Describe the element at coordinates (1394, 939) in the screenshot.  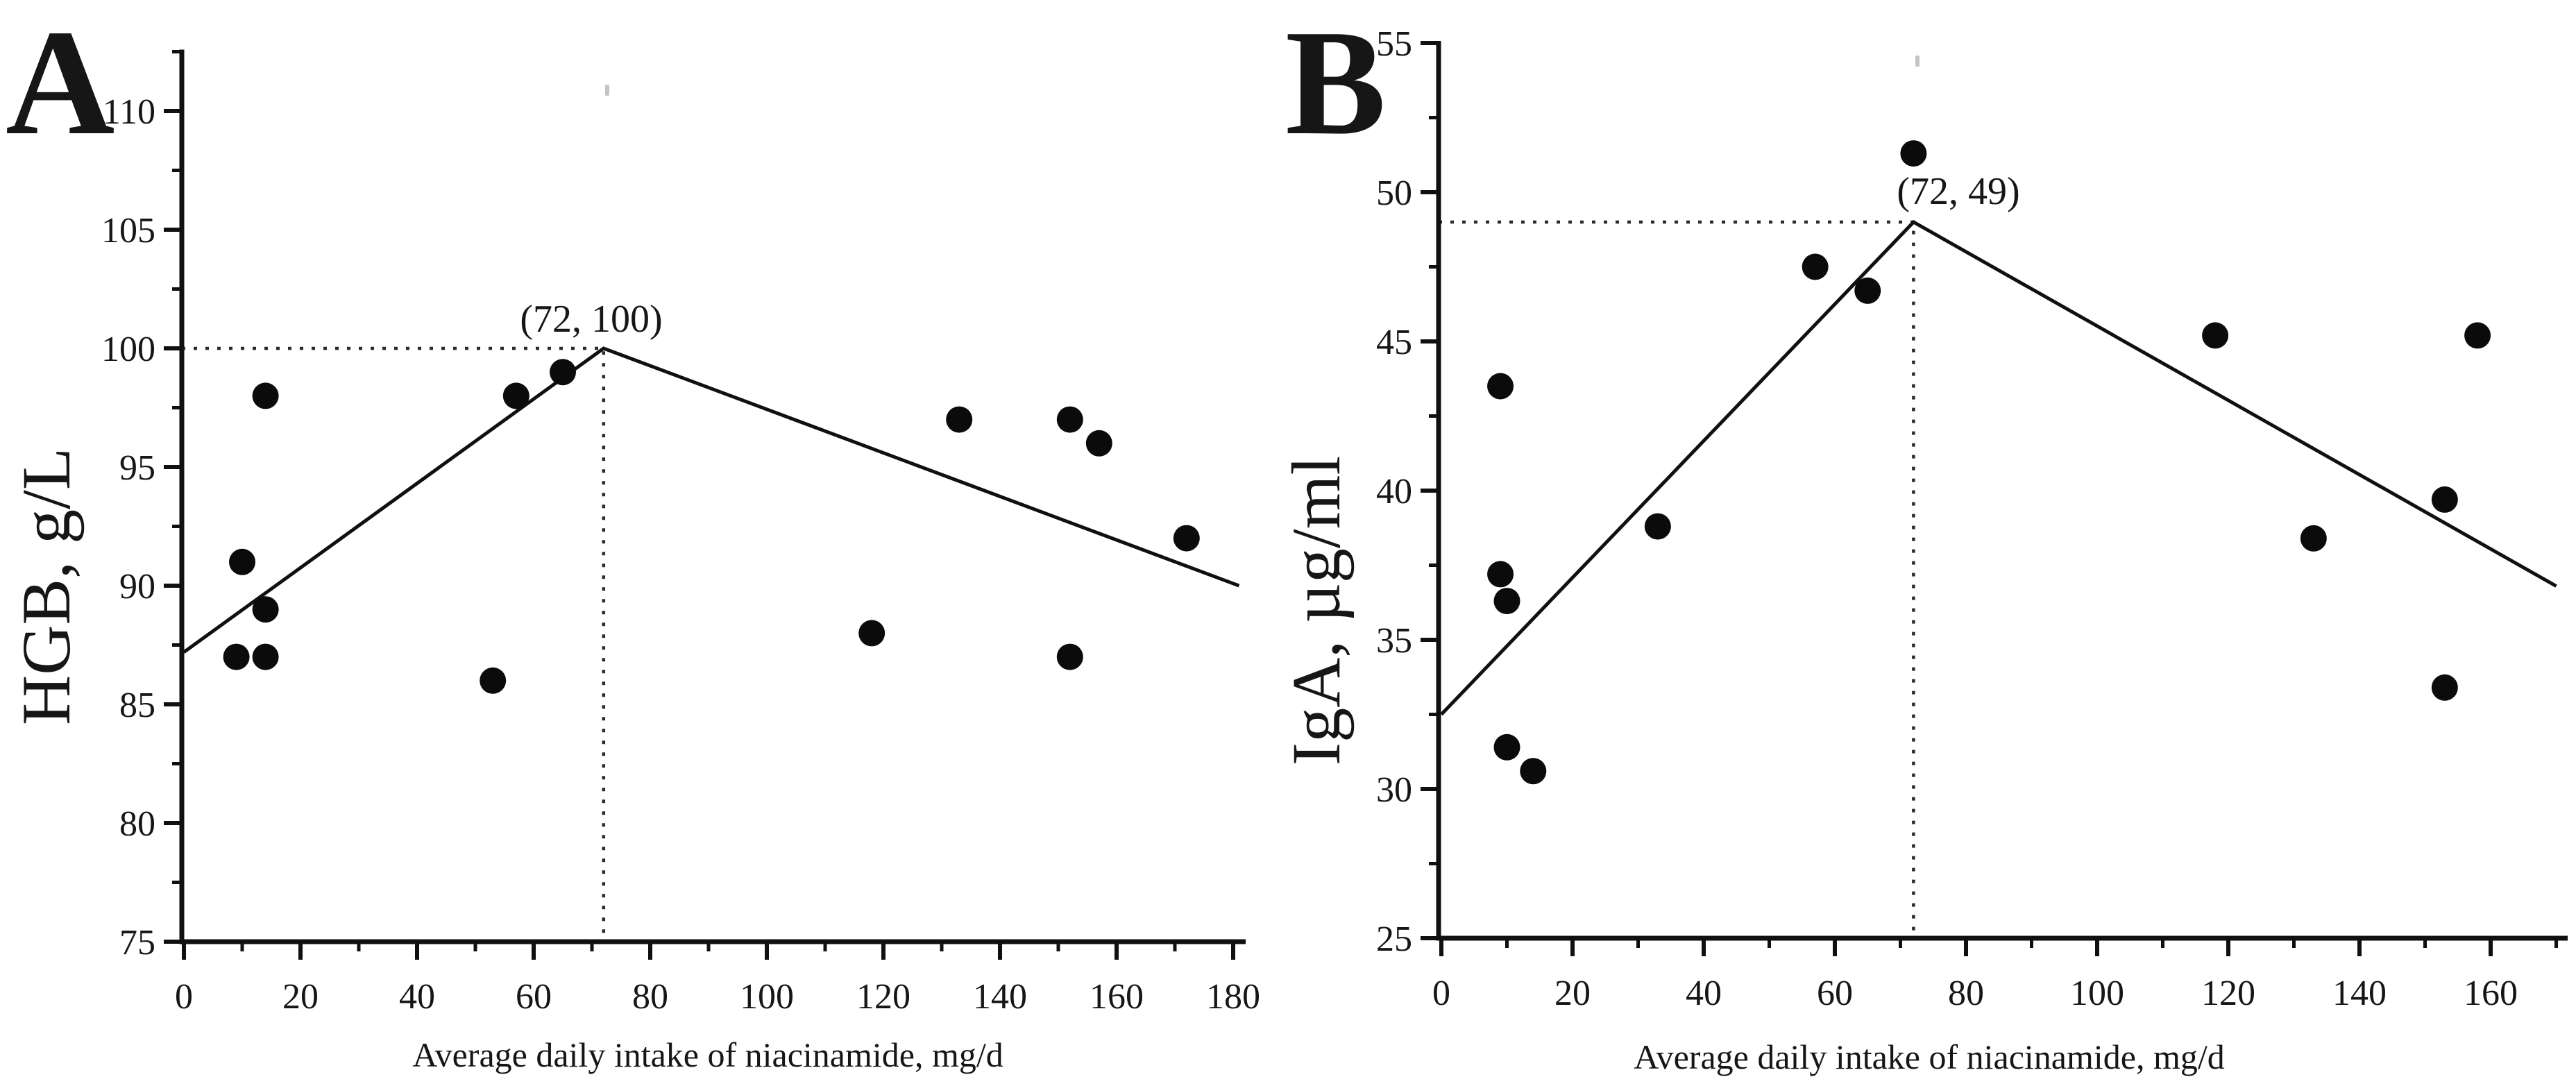
I see `y-tick-label: 25` at that location.